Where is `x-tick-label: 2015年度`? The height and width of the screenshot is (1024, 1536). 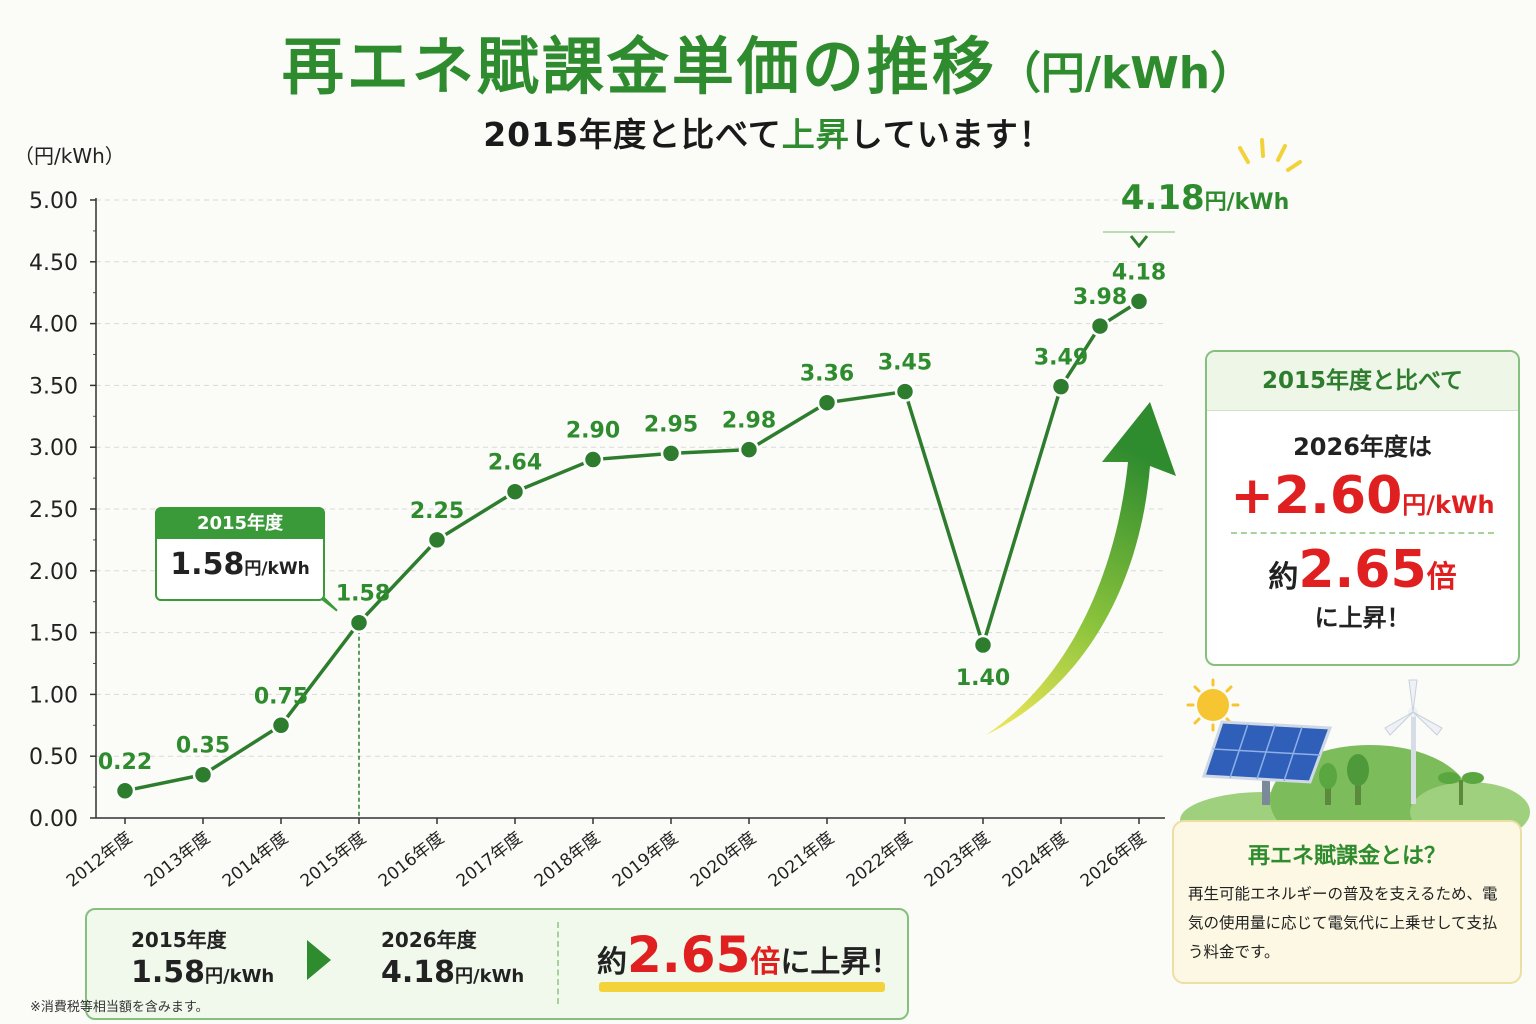
x-tick-label: 2015年度 is located at coordinates (333, 859).